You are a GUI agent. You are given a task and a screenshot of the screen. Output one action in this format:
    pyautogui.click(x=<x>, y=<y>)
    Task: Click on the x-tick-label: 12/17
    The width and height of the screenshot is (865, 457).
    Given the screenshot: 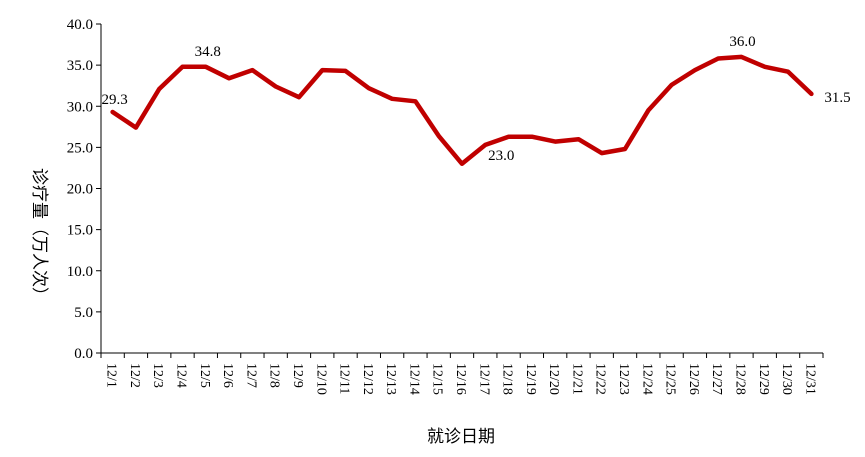 What is the action you would take?
    pyautogui.click(x=483, y=379)
    